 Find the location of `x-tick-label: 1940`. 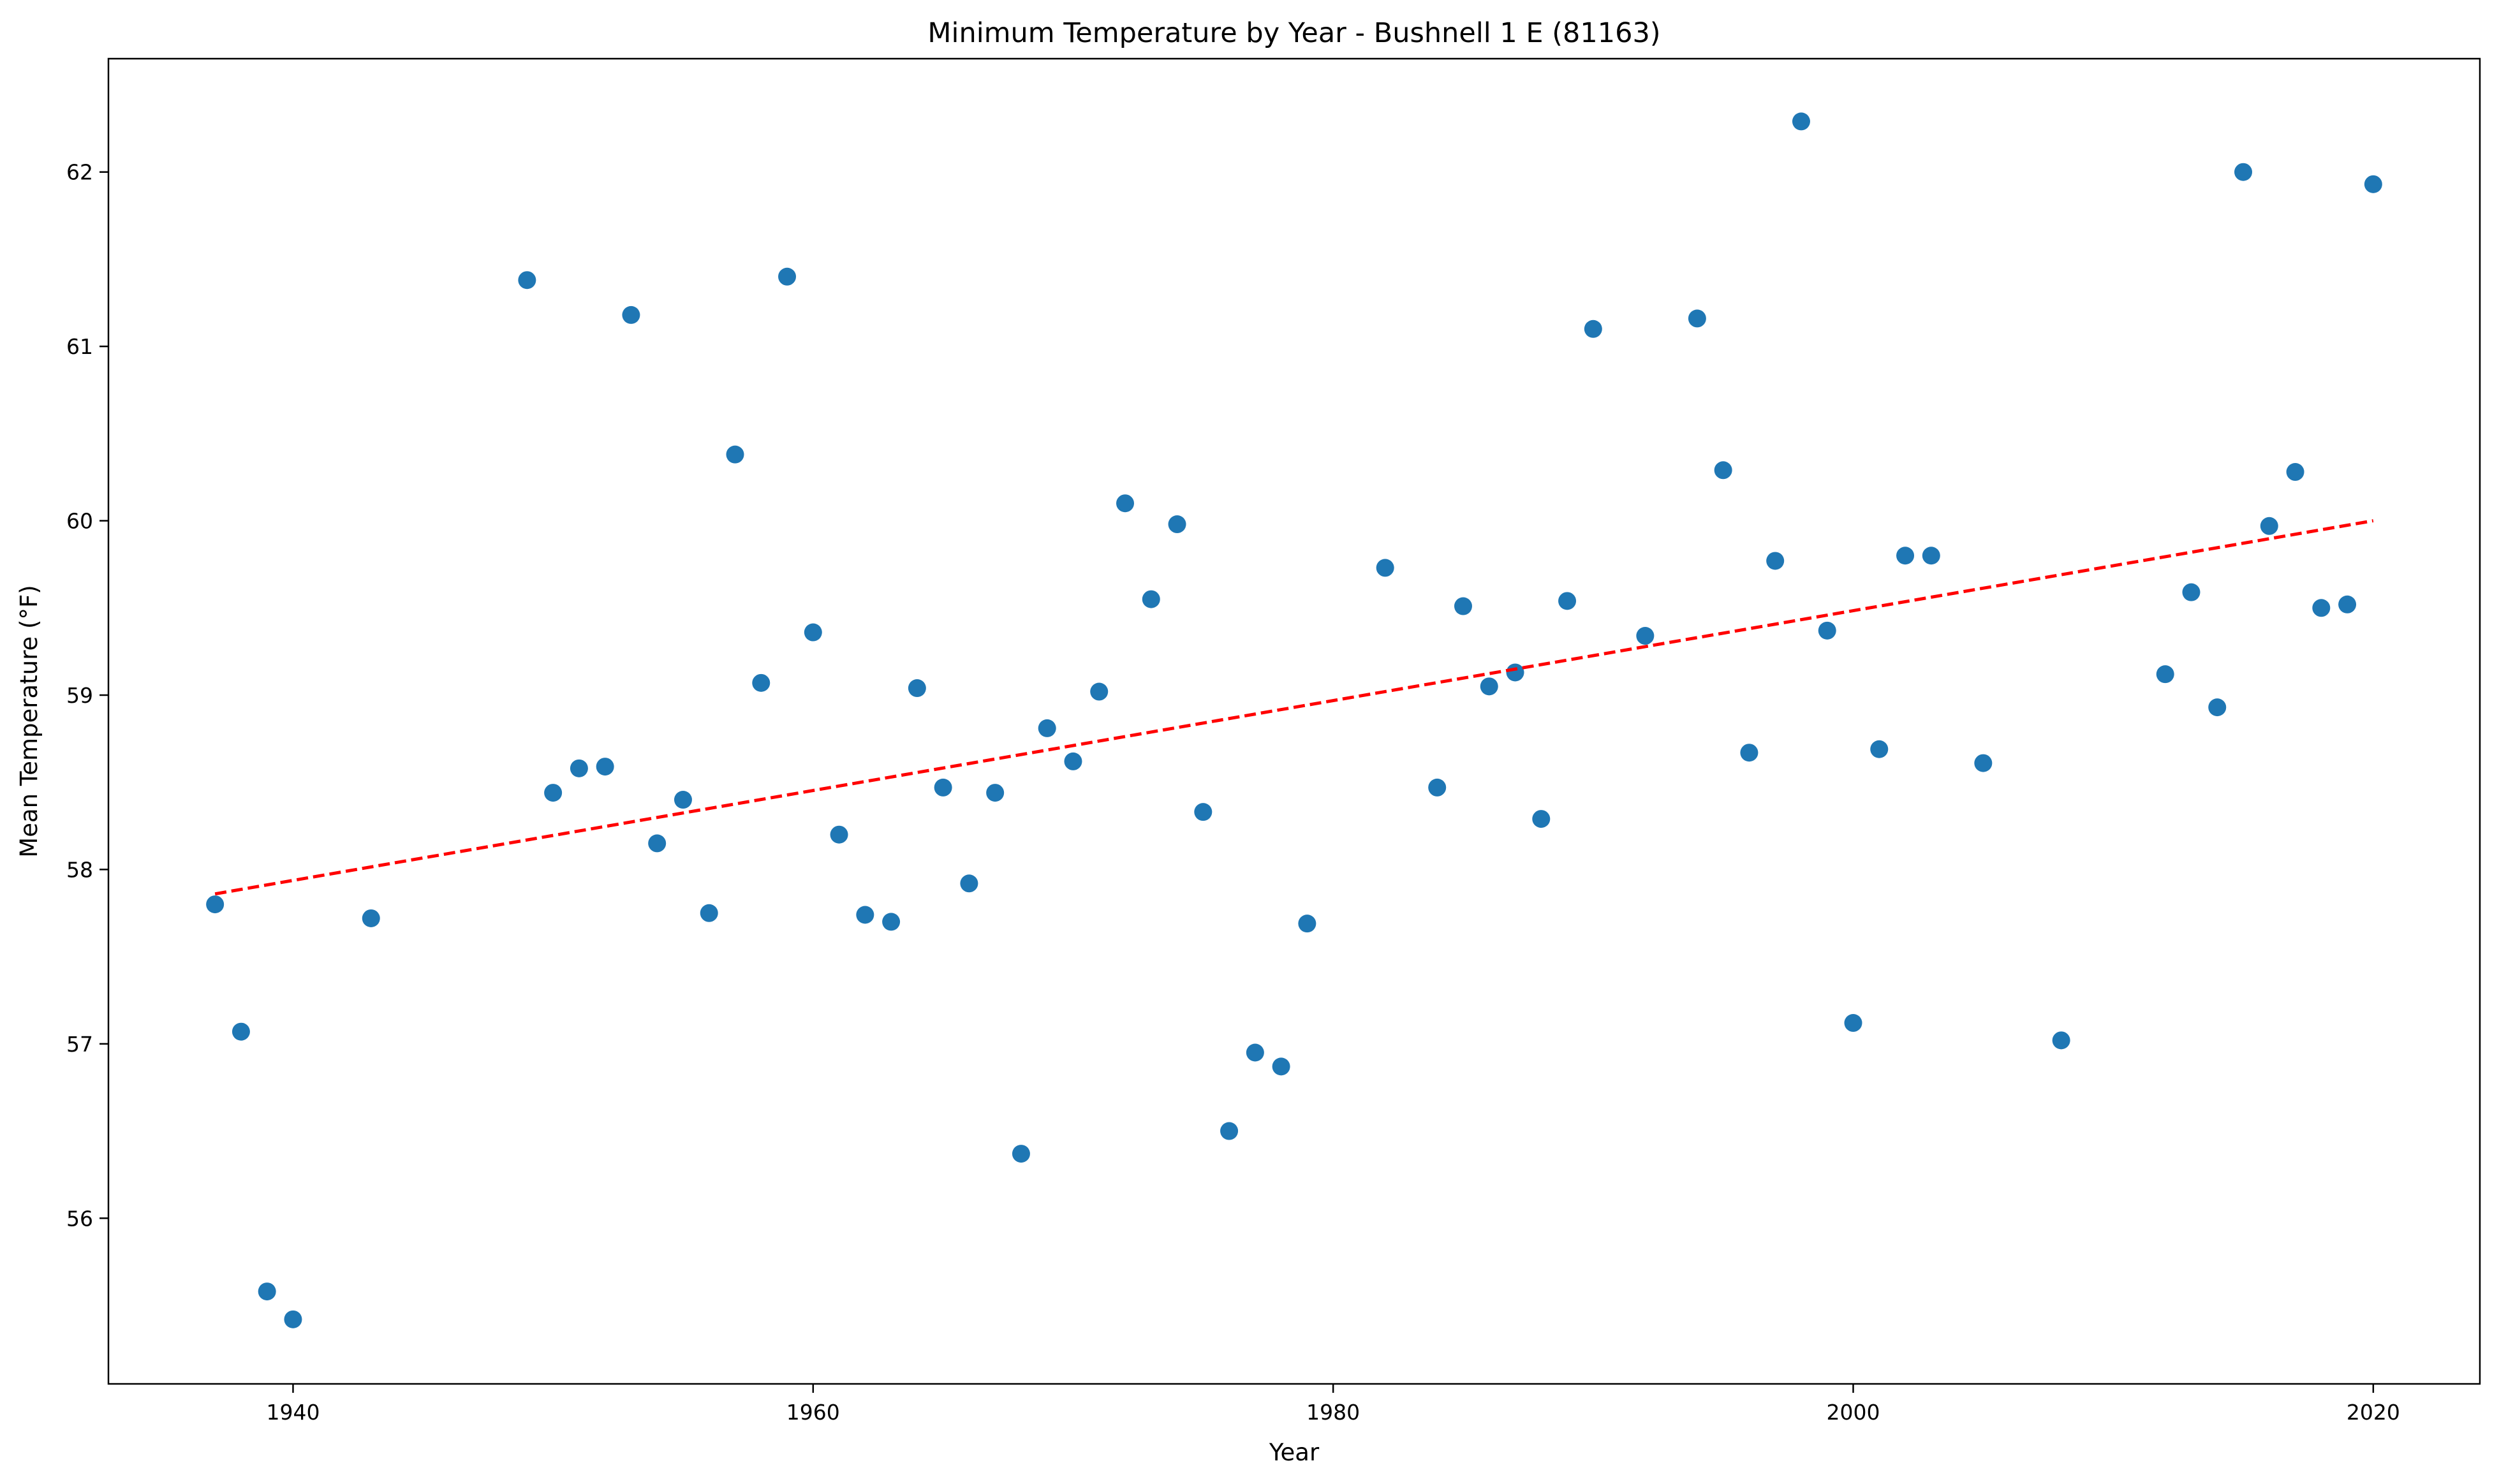

x-tick-label: 1940 is located at coordinates (293, 1412).